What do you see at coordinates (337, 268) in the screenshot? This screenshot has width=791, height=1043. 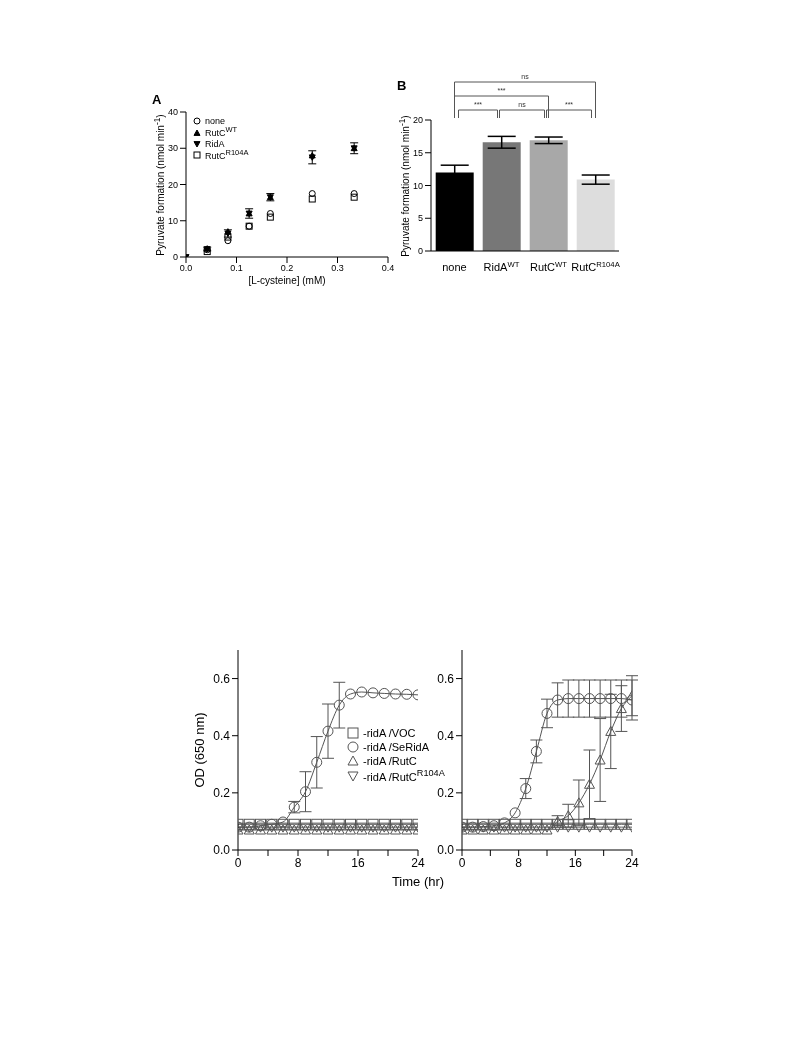 I see `x-tick-label: 0.3` at bounding box center [337, 268].